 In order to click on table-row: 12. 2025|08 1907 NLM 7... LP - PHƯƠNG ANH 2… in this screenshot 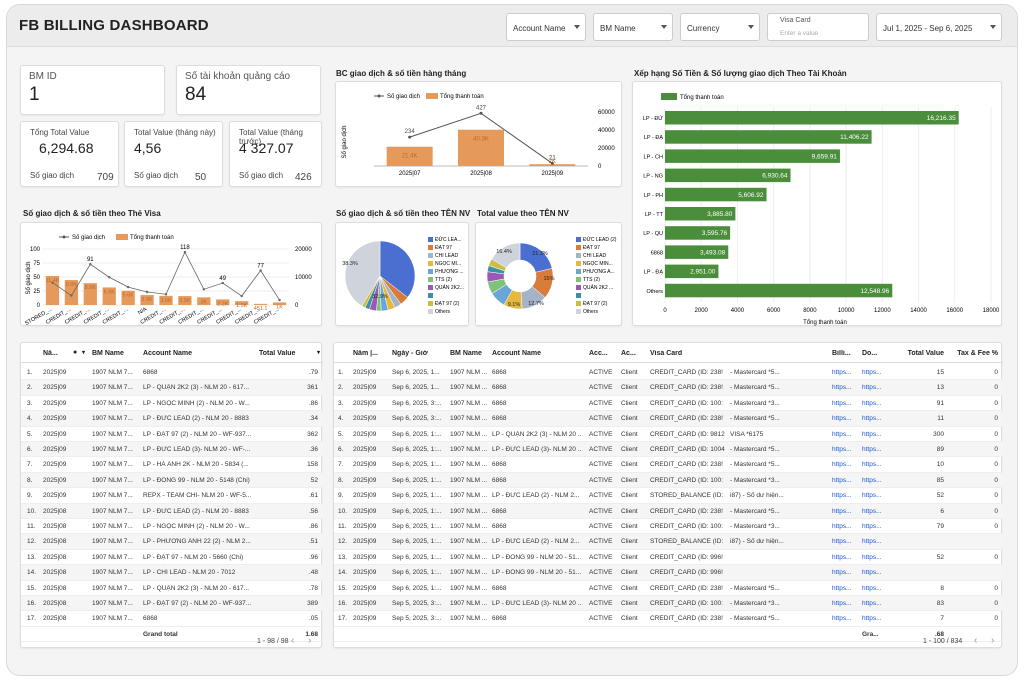, I will do `click(172, 542)`.